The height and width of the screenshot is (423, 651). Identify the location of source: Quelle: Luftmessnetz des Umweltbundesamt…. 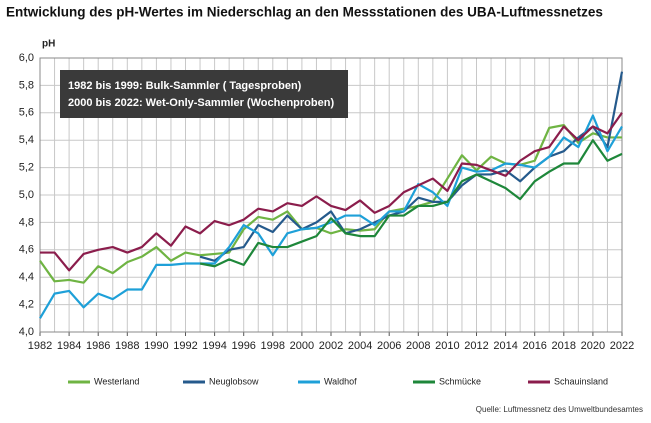
(559, 409).